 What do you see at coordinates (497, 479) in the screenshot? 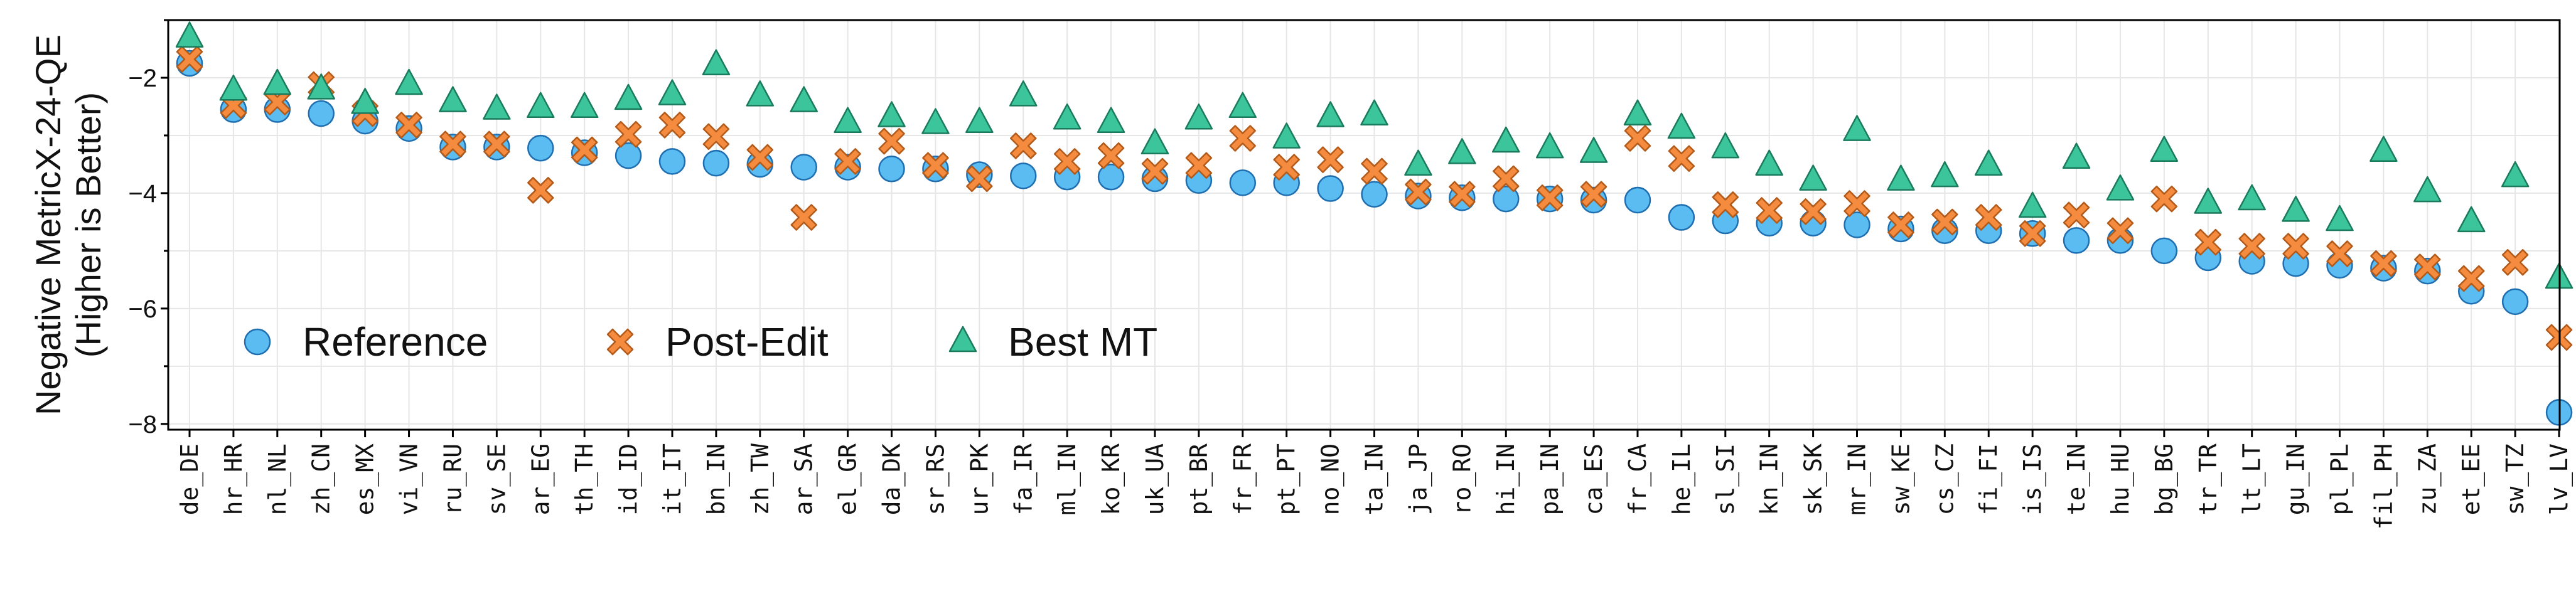
I see `x-tick-label: sv_SE` at bounding box center [497, 479].